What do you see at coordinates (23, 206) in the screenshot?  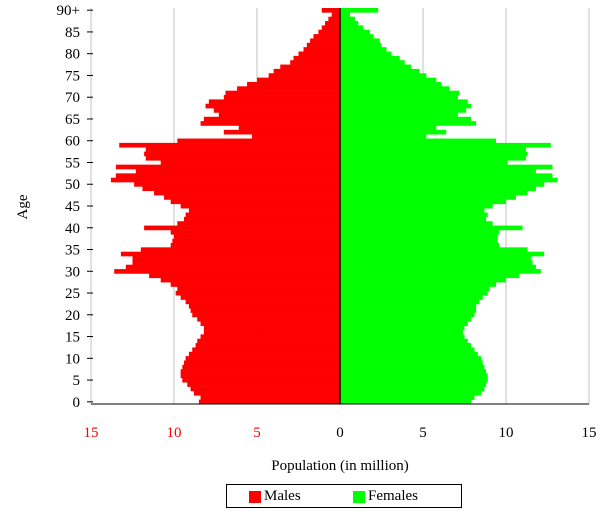 I see `y-axis-label: Age` at bounding box center [23, 206].